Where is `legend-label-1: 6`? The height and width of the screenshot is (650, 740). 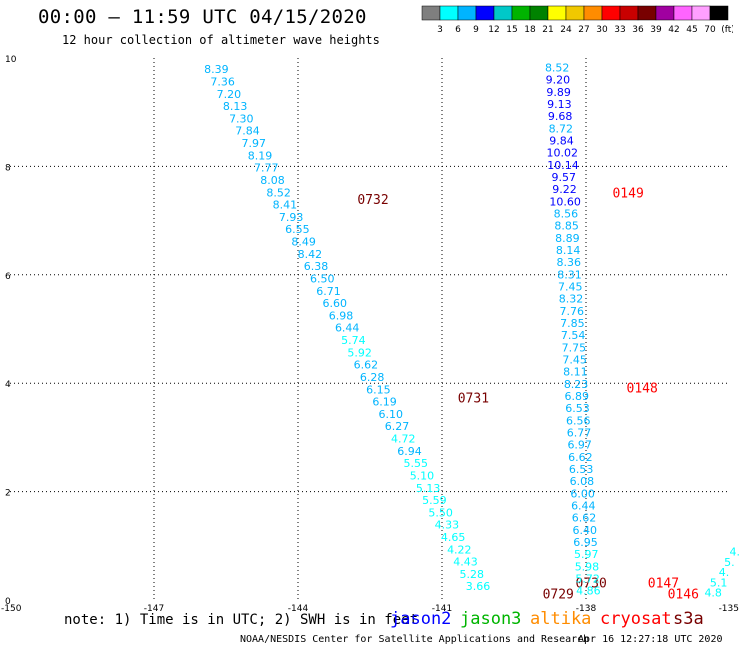
legend-label-1: 6 is located at coordinates (458, 30).